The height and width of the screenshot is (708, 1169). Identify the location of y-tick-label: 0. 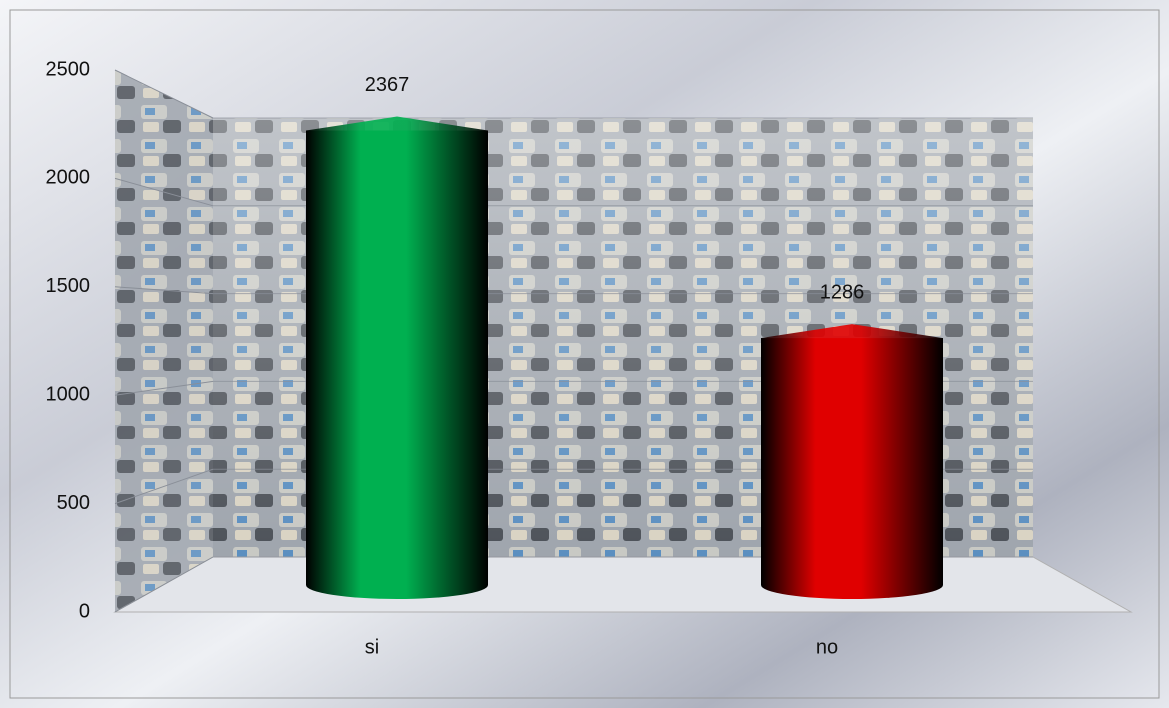
(84, 611).